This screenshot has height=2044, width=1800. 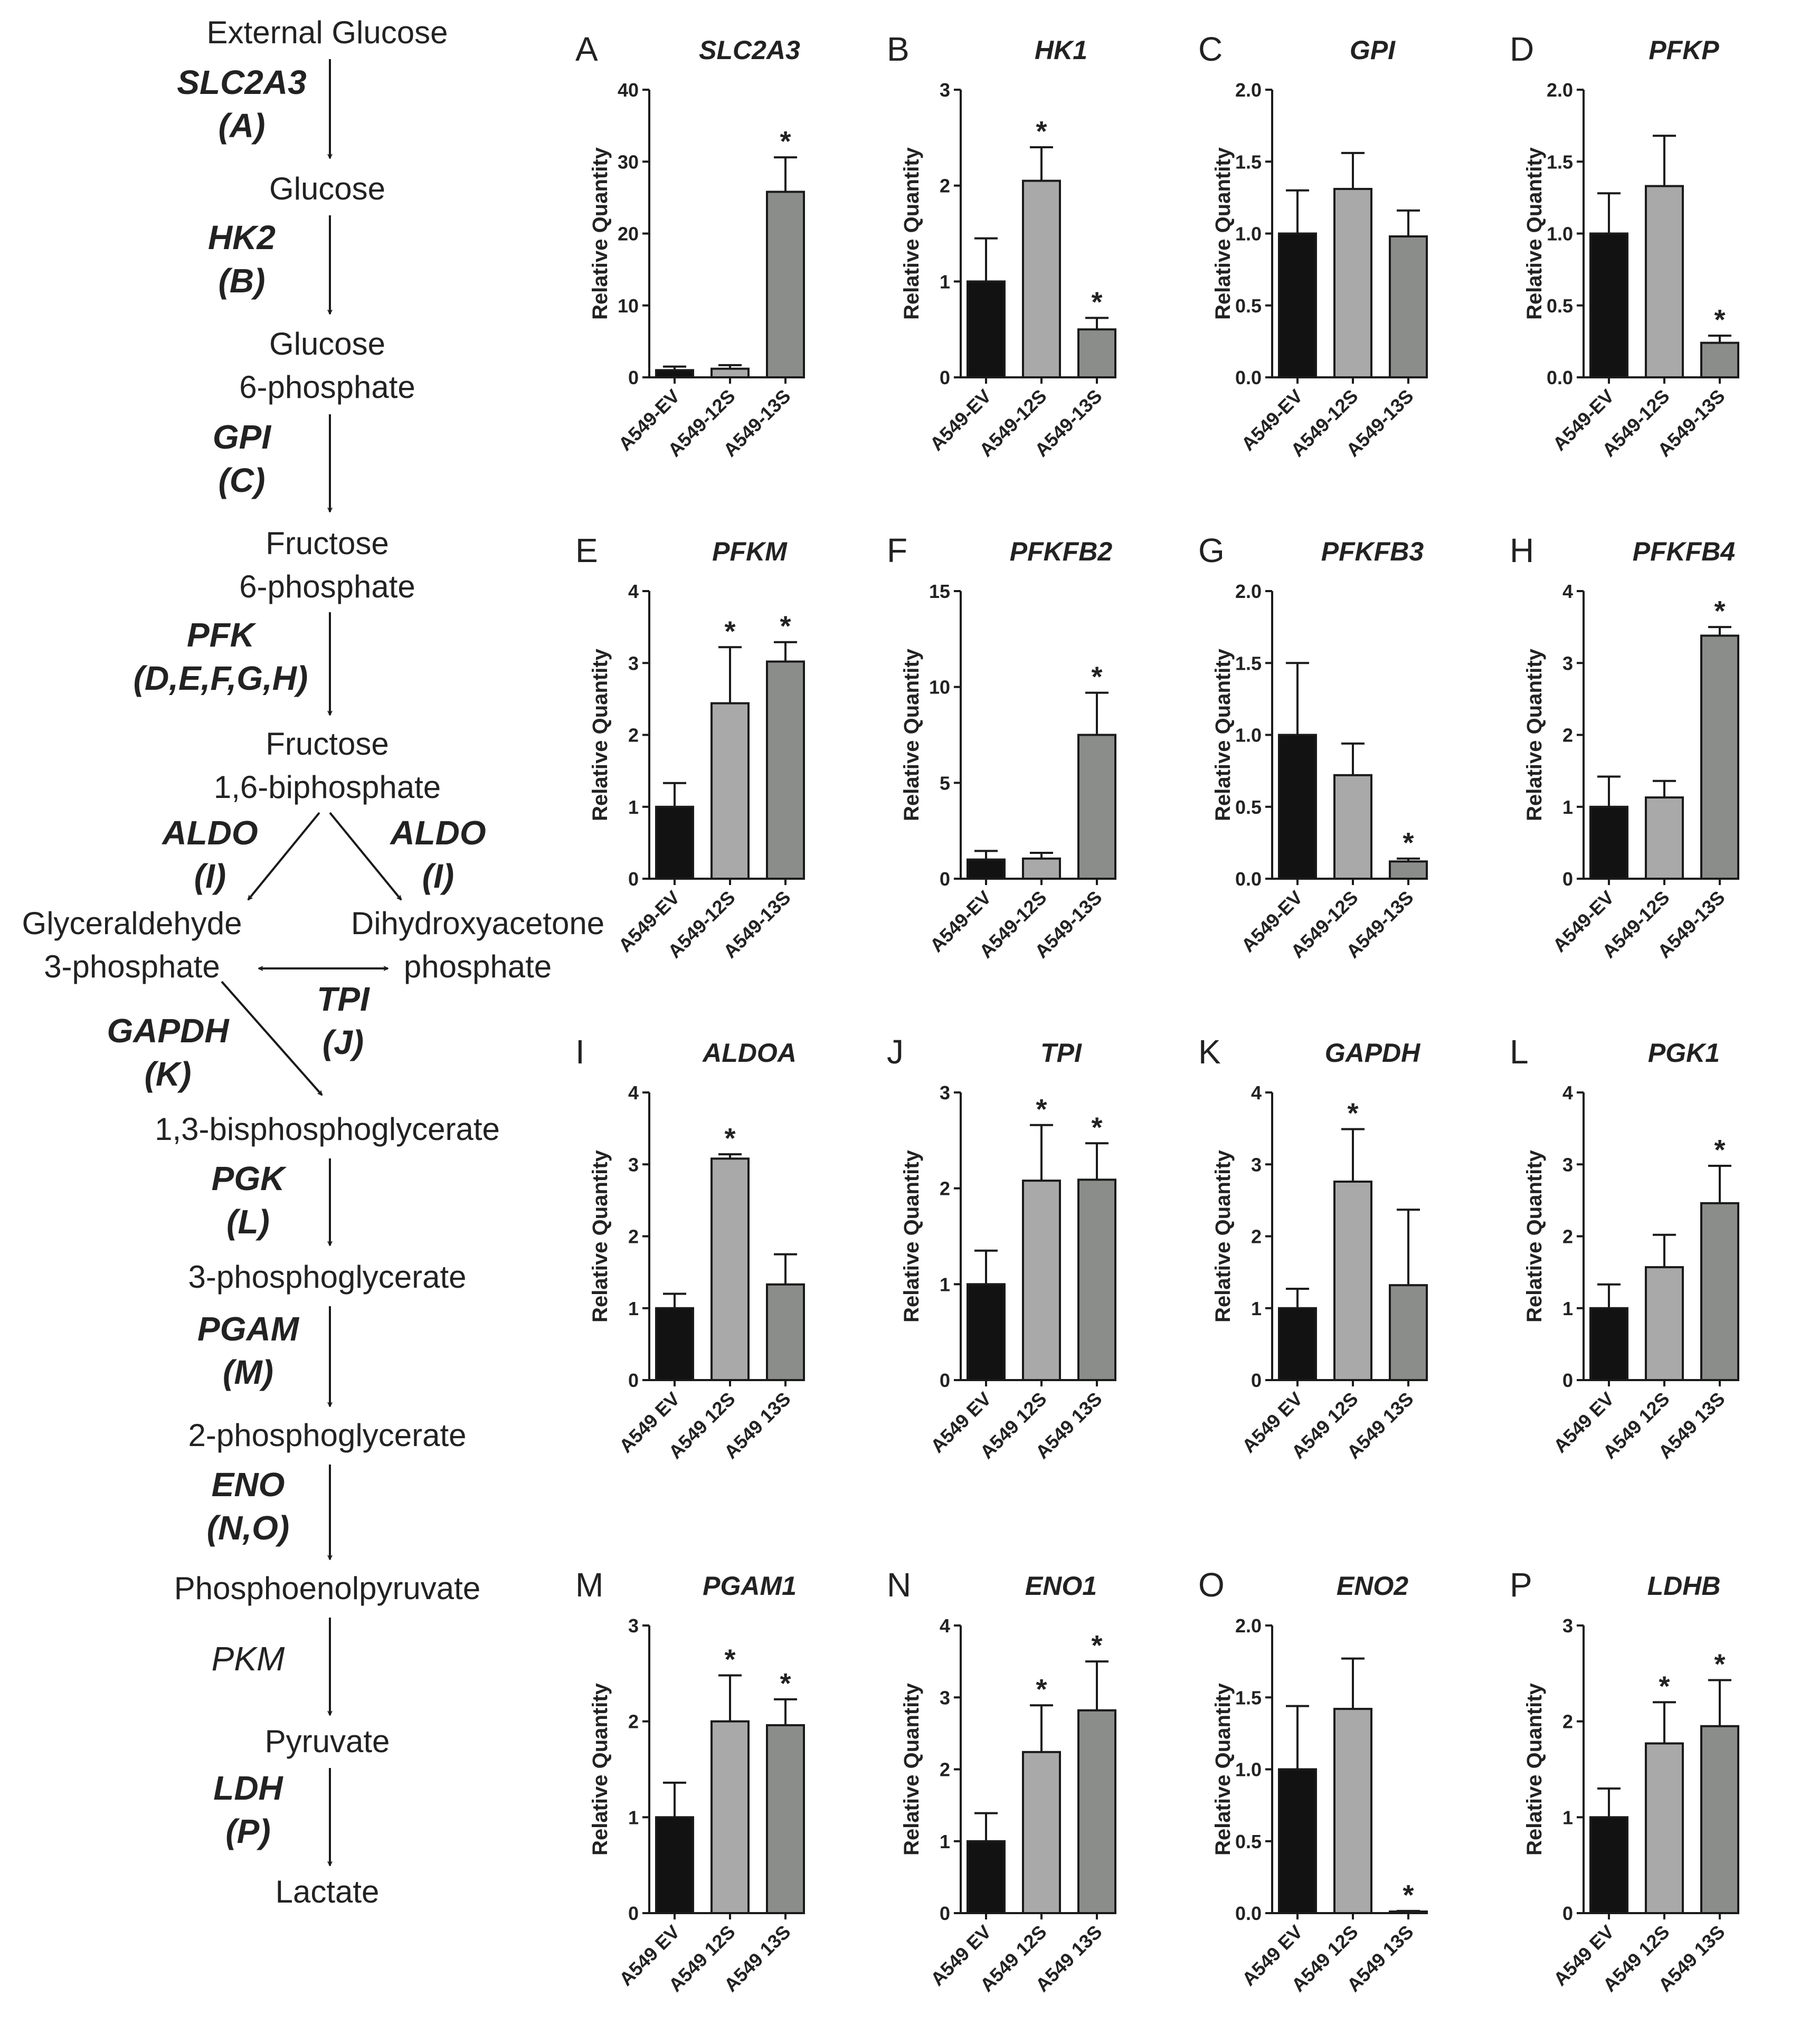 What do you see at coordinates (586, 49) in the screenshot?
I see `panel-letter: A` at bounding box center [586, 49].